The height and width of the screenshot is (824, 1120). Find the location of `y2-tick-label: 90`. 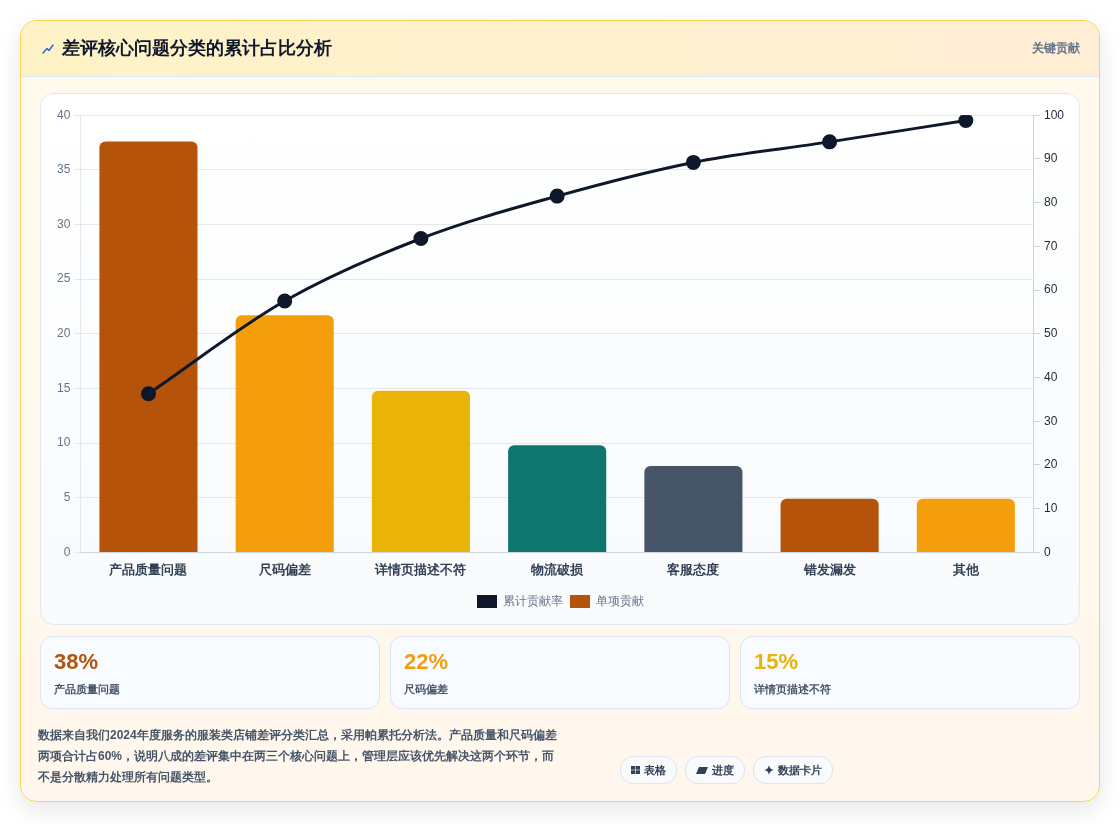

y2-tick-label: 90 is located at coordinates (1050, 158).